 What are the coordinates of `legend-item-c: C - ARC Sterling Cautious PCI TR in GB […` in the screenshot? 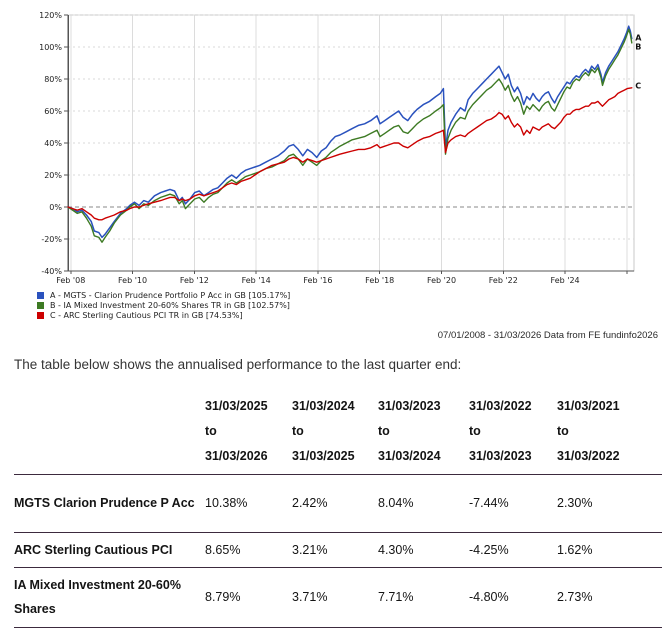 It's located at (163, 316).